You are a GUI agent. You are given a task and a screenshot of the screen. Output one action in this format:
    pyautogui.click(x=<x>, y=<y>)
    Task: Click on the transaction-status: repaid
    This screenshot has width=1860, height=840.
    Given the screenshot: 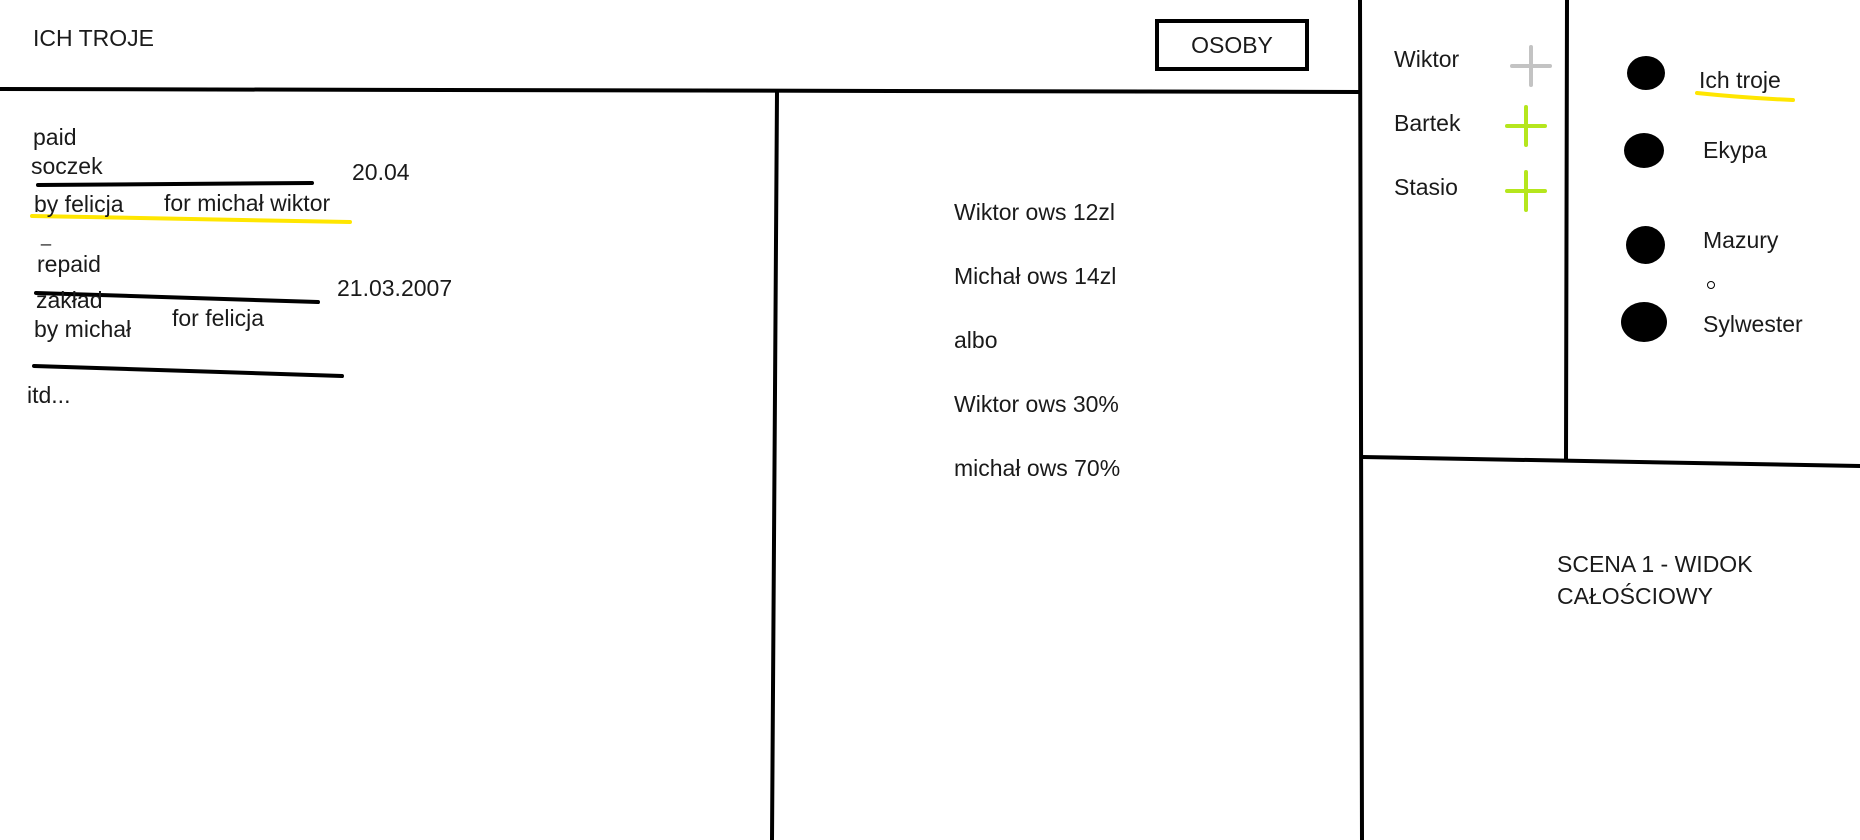 What is the action you would take?
    pyautogui.click(x=69, y=264)
    